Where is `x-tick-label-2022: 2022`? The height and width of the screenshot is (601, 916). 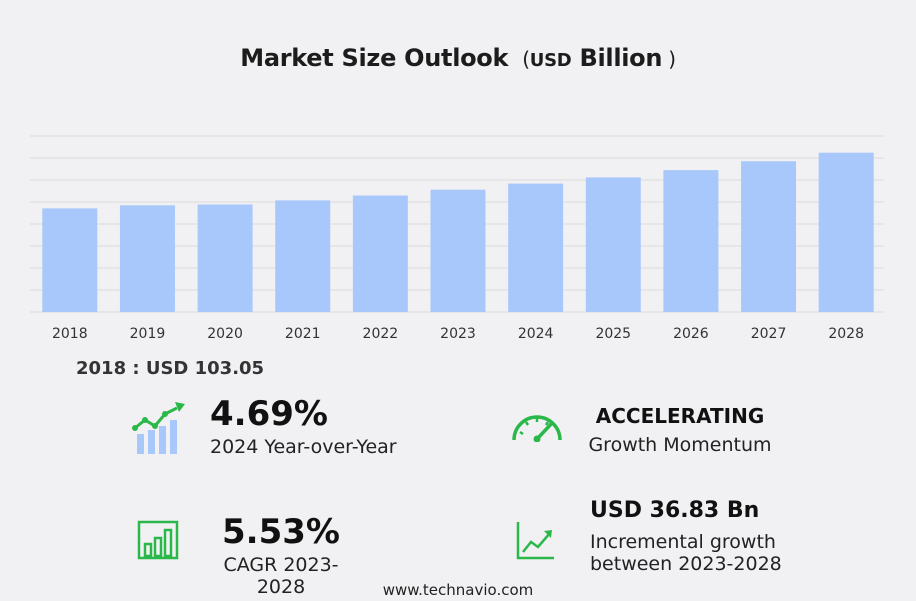 x-tick-label-2022: 2022 is located at coordinates (381, 334).